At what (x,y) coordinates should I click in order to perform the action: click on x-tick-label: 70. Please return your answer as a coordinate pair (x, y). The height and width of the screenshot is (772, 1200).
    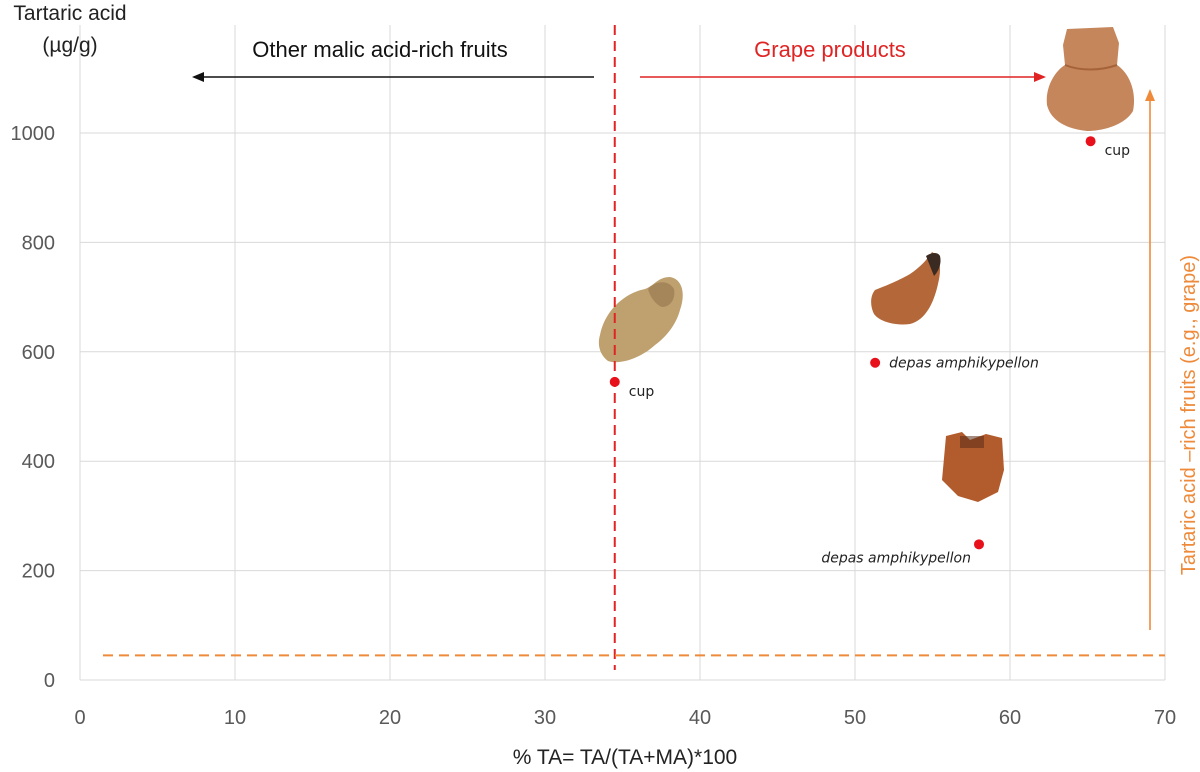
    Looking at the image, I should click on (1165, 718).